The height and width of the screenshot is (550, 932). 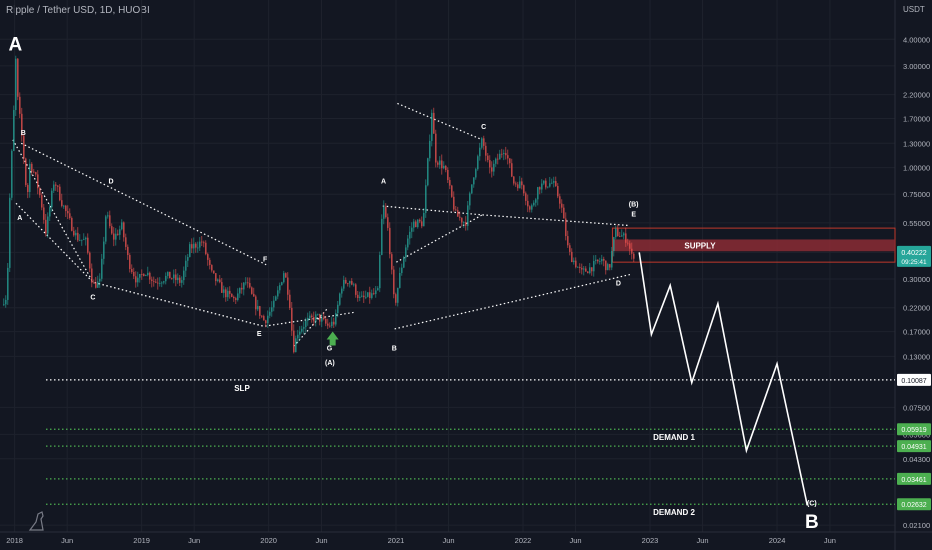 What do you see at coordinates (265, 259) in the screenshot?
I see `wave-label: F` at bounding box center [265, 259].